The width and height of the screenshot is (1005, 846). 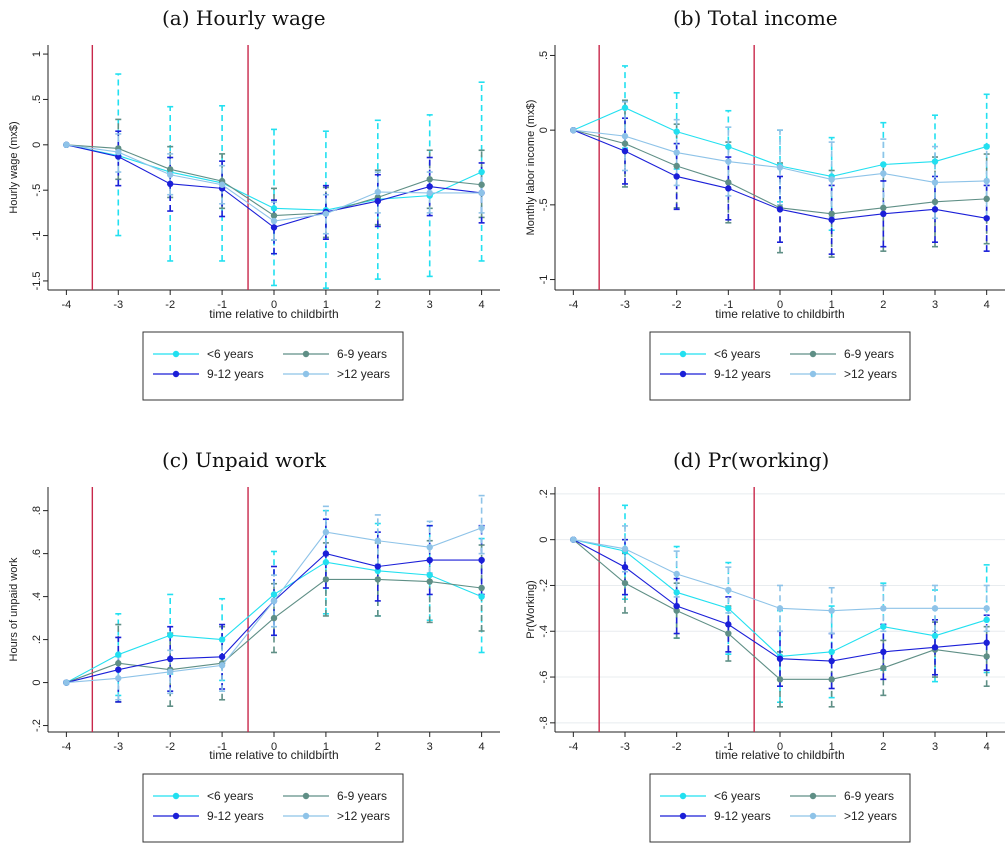 I want to click on legend-label-6-years: <6 years, so click(x=737, y=354).